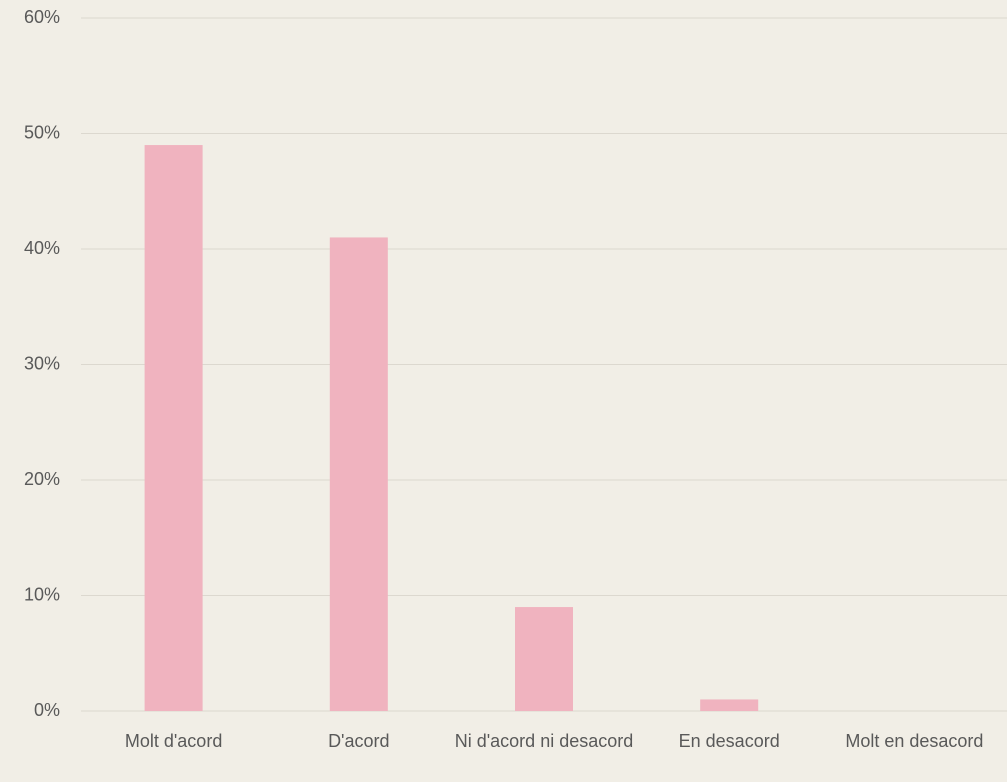  I want to click on y-tick-label: 20%, so click(42, 479).